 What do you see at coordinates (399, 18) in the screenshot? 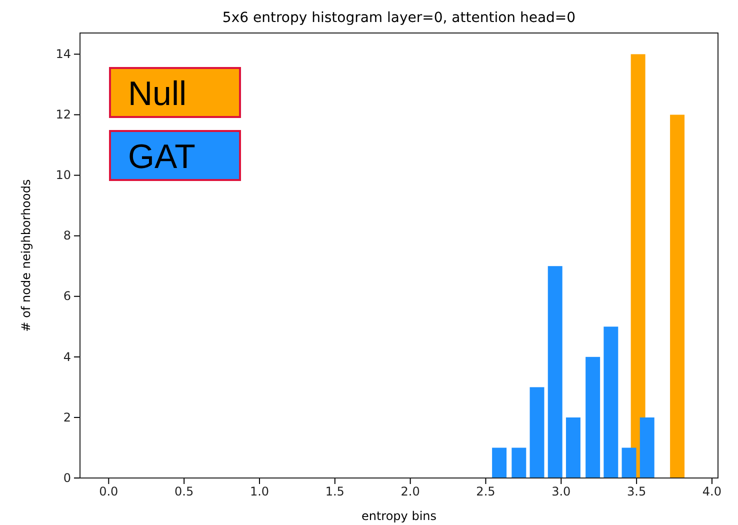
I see `chart-title: 5x6 entropy histogram layer=0, attention head=0` at bounding box center [399, 18].